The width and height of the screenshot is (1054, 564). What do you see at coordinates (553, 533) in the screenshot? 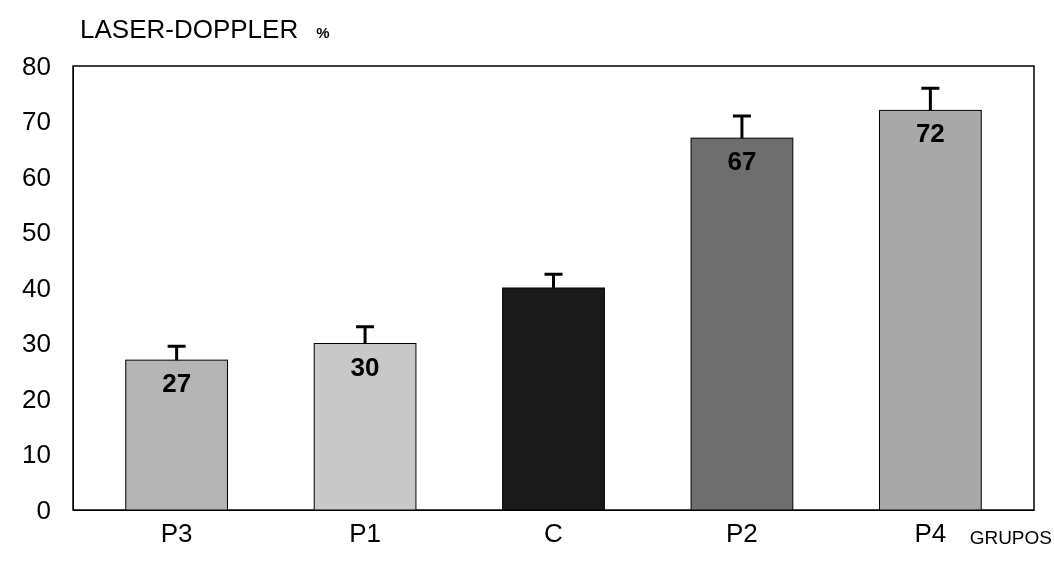
I see `x-tick-label: C` at bounding box center [553, 533].